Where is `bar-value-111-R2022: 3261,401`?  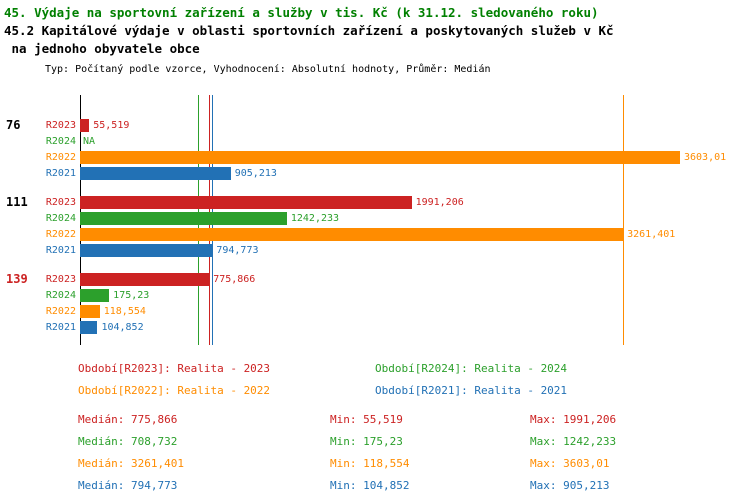 bar-value-111-R2022: 3261,401 is located at coordinates (651, 234).